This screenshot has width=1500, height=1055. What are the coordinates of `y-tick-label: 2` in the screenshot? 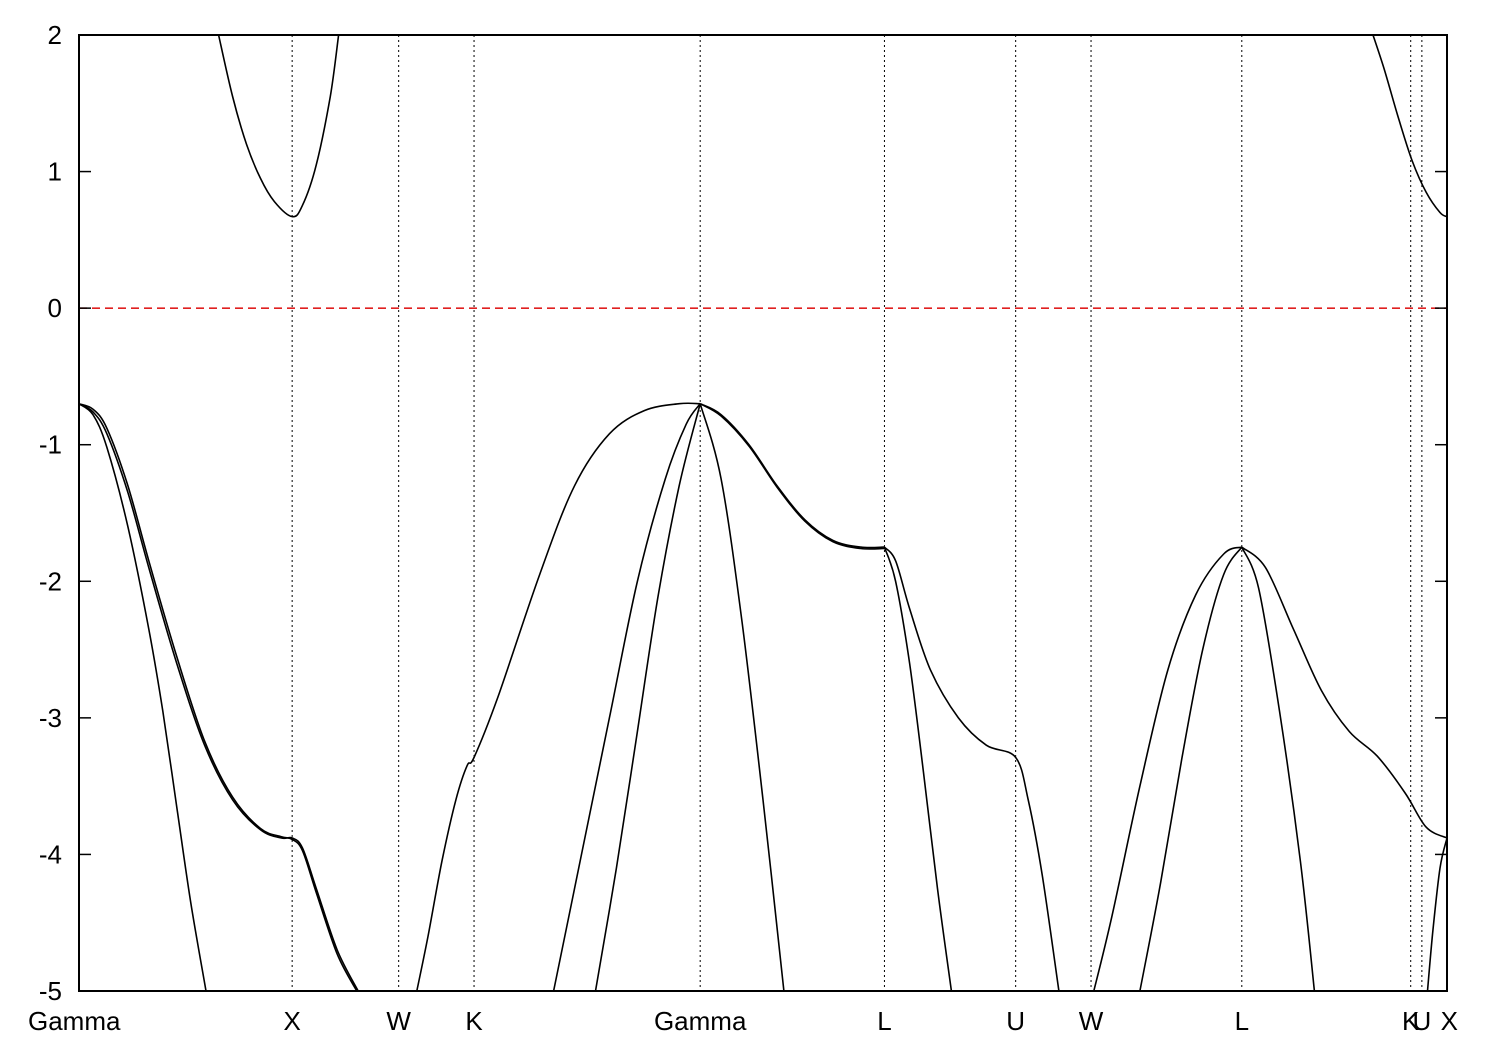 It's located at (55, 35).